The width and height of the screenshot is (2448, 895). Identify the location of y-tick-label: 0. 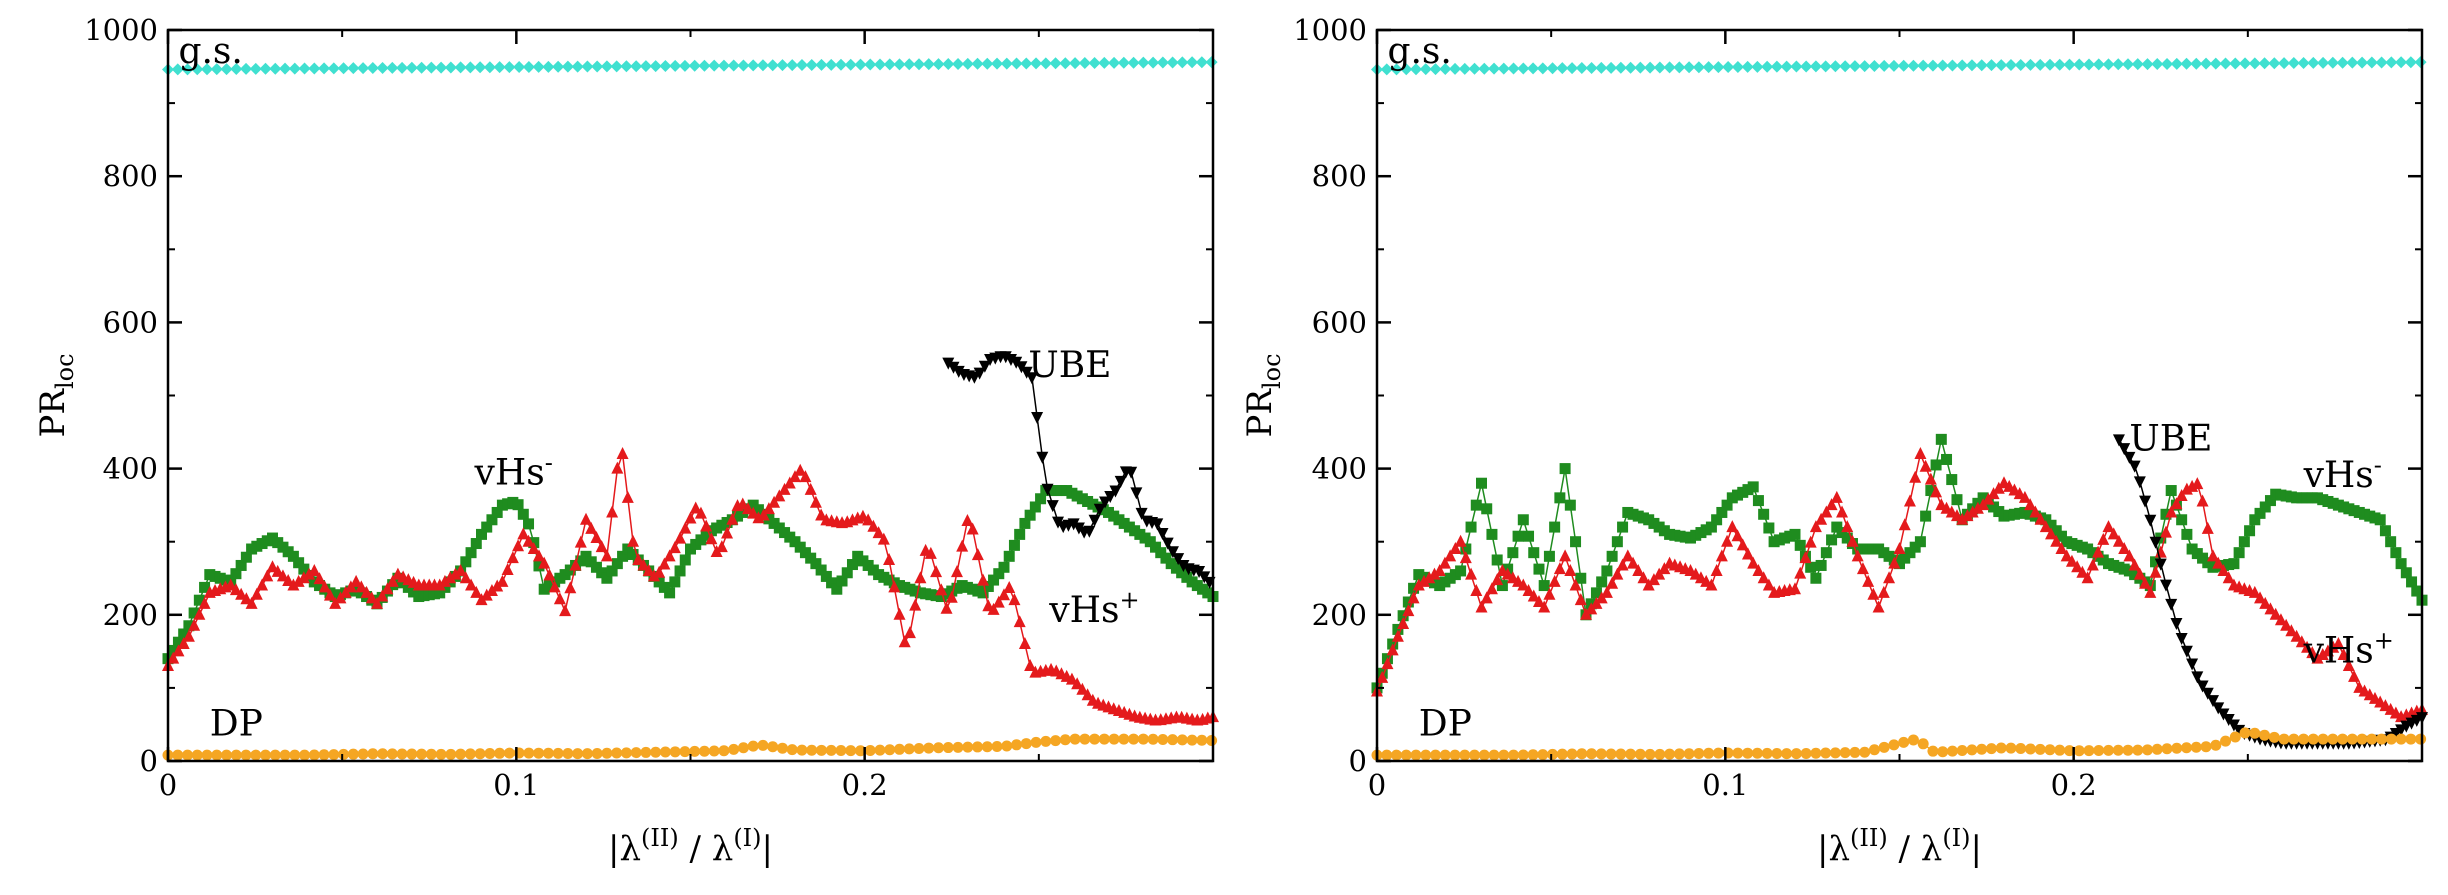
(149, 761).